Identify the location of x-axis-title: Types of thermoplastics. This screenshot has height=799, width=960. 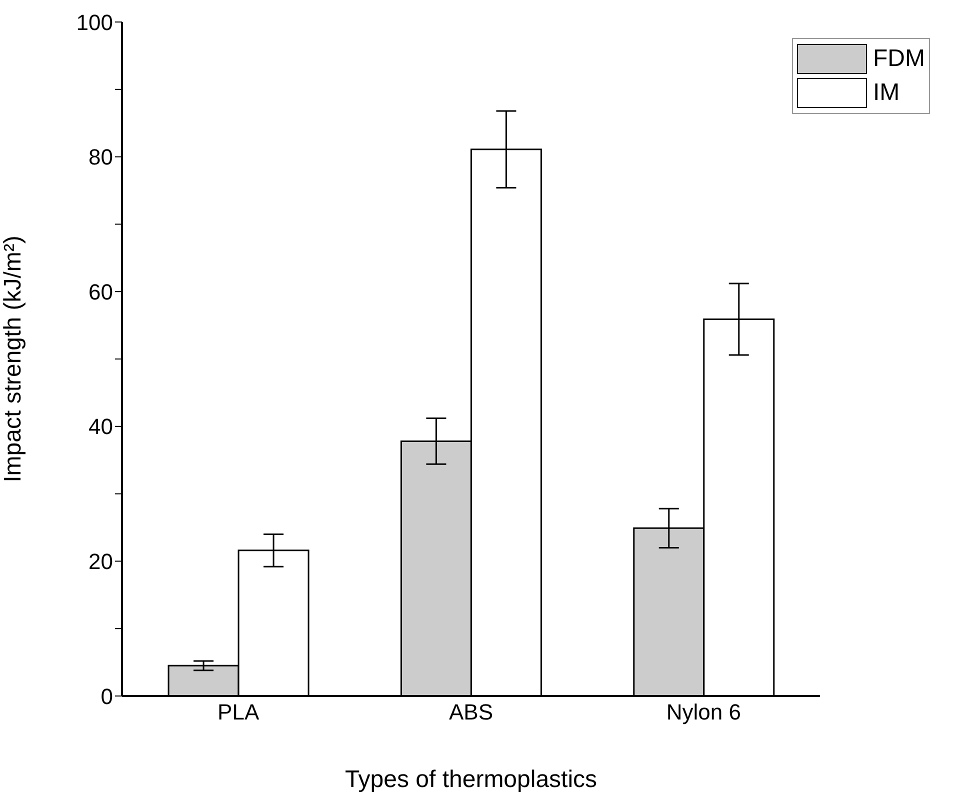
(471, 779).